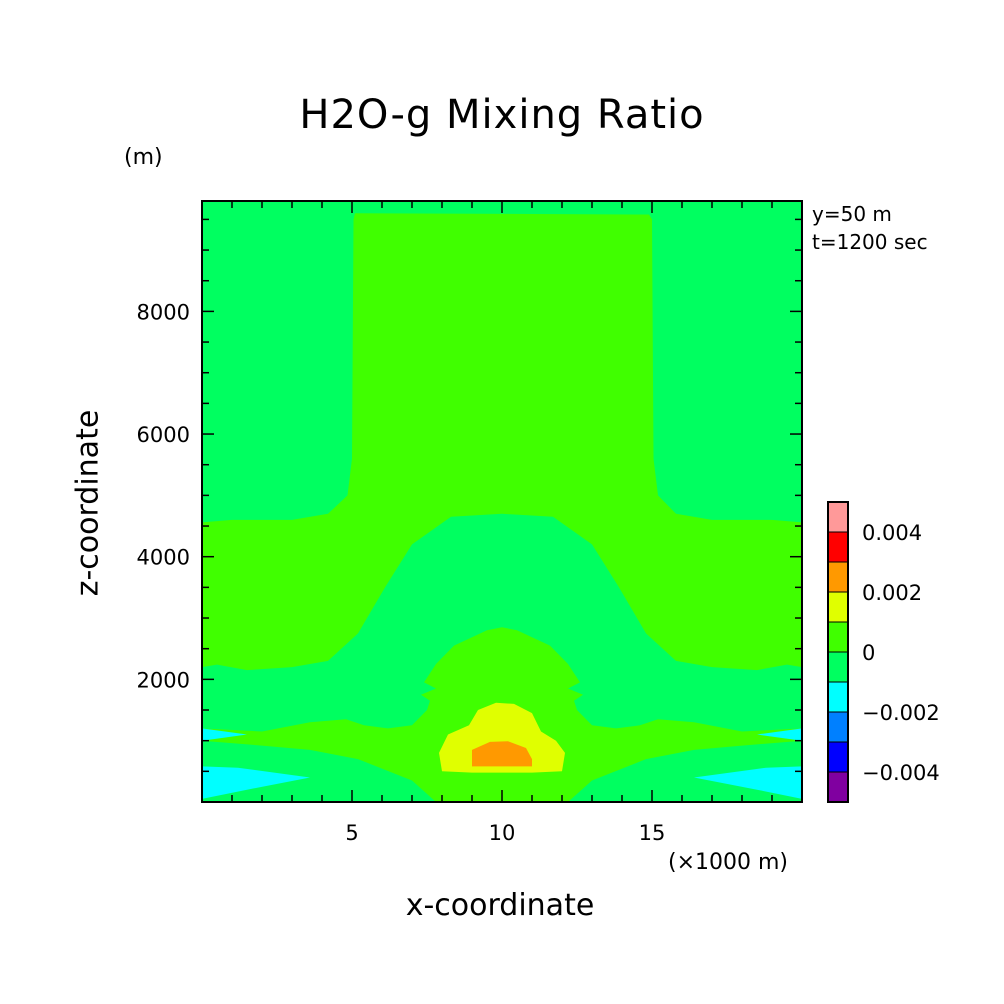 This screenshot has width=1004, height=1004. Describe the element at coordinates (901, 713) in the screenshot. I see `colorbar-label: −0.002` at that location.